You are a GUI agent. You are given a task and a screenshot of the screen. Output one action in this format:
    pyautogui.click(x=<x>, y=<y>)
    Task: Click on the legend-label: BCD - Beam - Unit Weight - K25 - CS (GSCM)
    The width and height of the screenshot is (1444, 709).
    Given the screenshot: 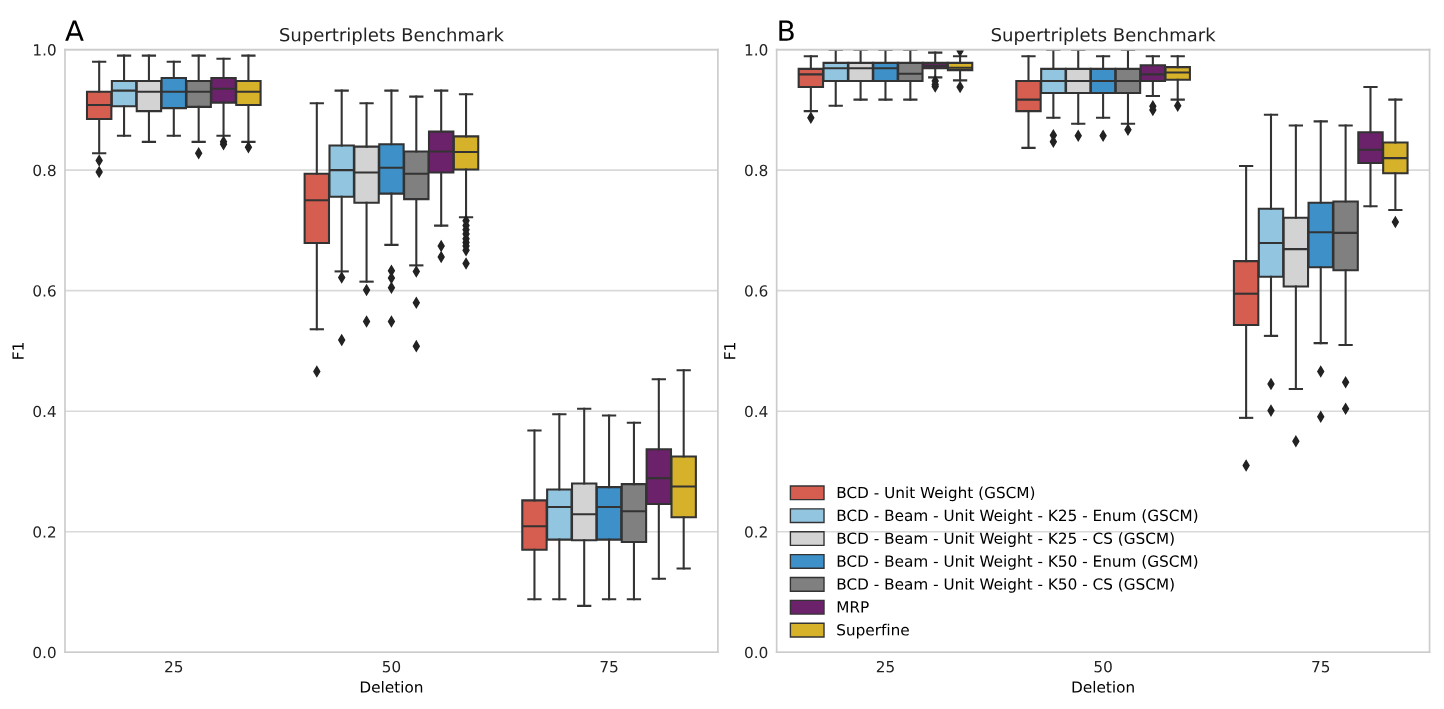 What is the action you would take?
    pyautogui.click(x=1005, y=539)
    